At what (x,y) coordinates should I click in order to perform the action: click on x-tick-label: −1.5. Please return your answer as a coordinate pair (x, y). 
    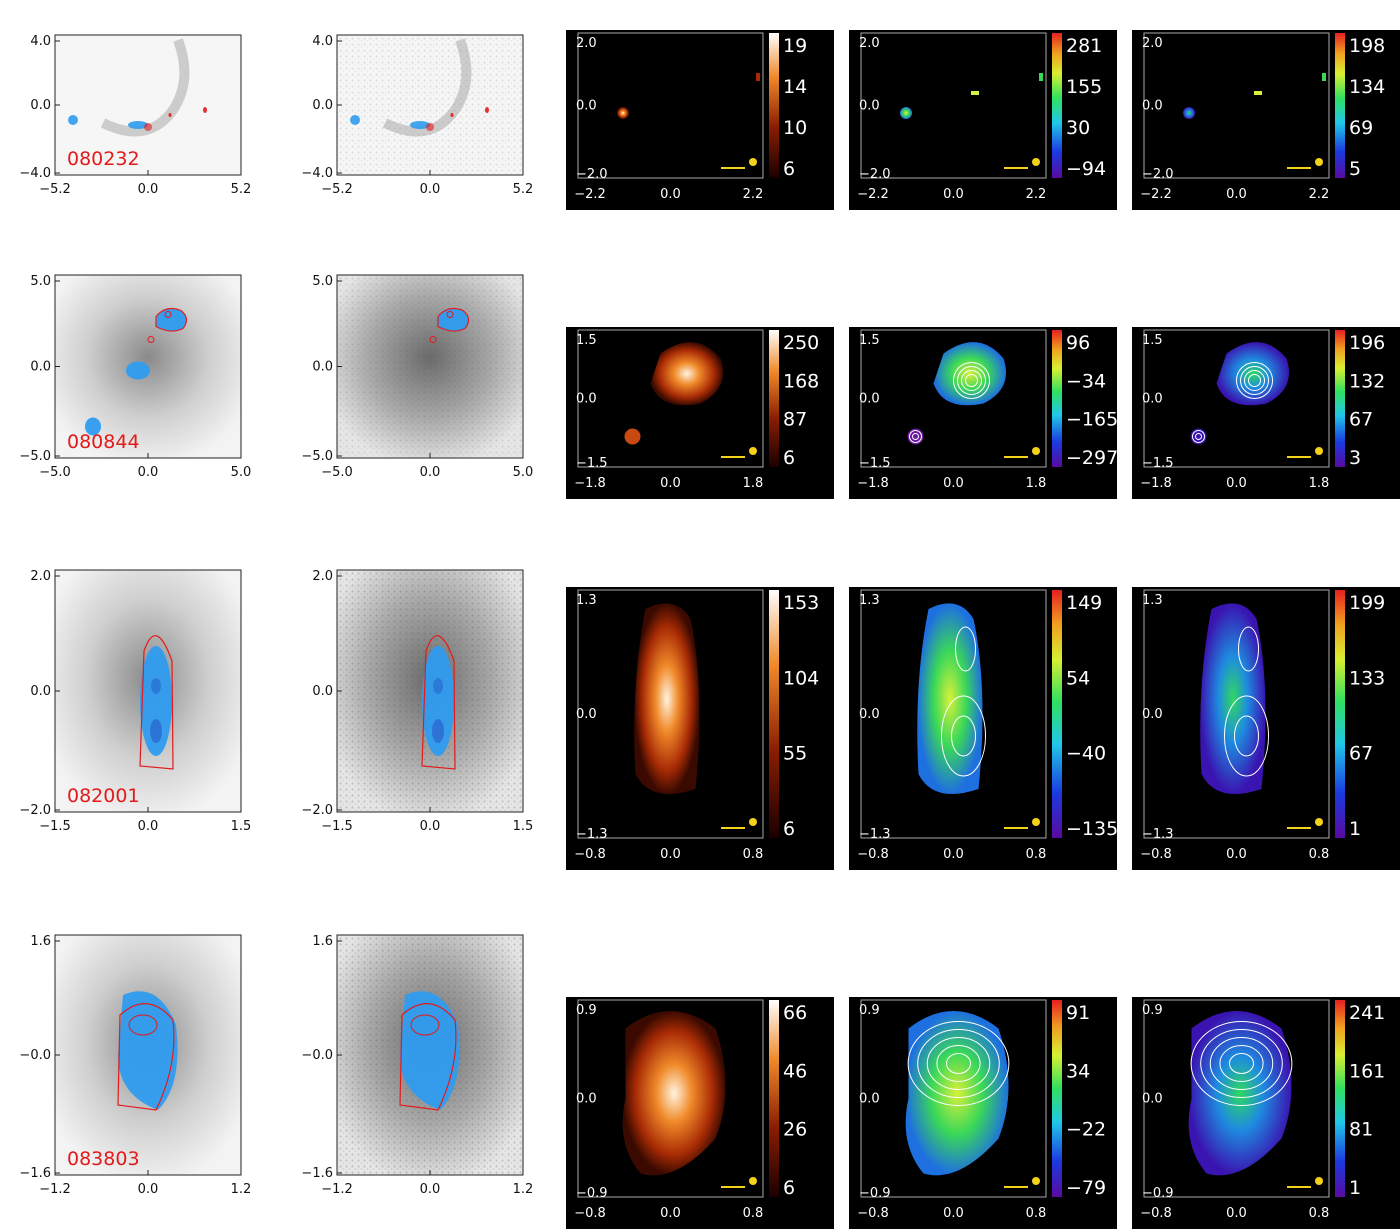
    Looking at the image, I should click on (55, 826).